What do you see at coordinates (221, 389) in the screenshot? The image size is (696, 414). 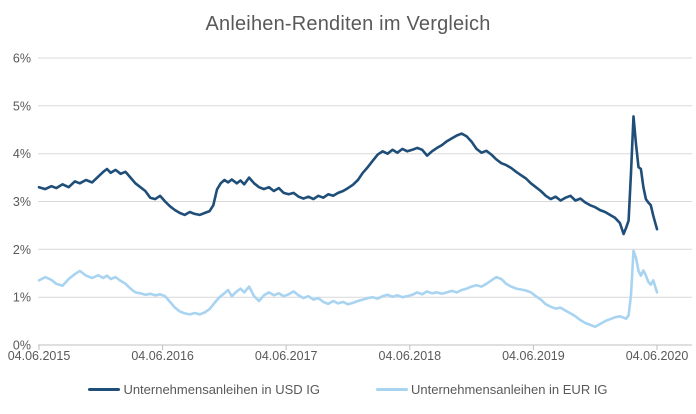 I see `legend-label-usd: Unternehmensanleihen in USD IG` at bounding box center [221, 389].